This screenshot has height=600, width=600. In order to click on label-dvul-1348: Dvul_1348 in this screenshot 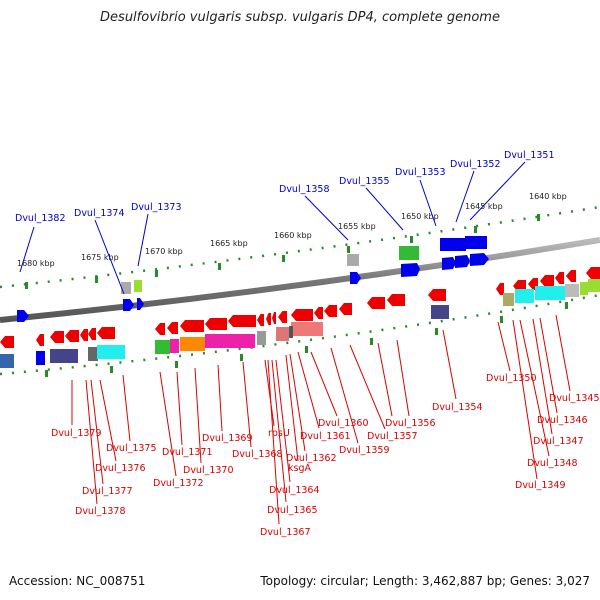, I will do `click(552, 463)`.